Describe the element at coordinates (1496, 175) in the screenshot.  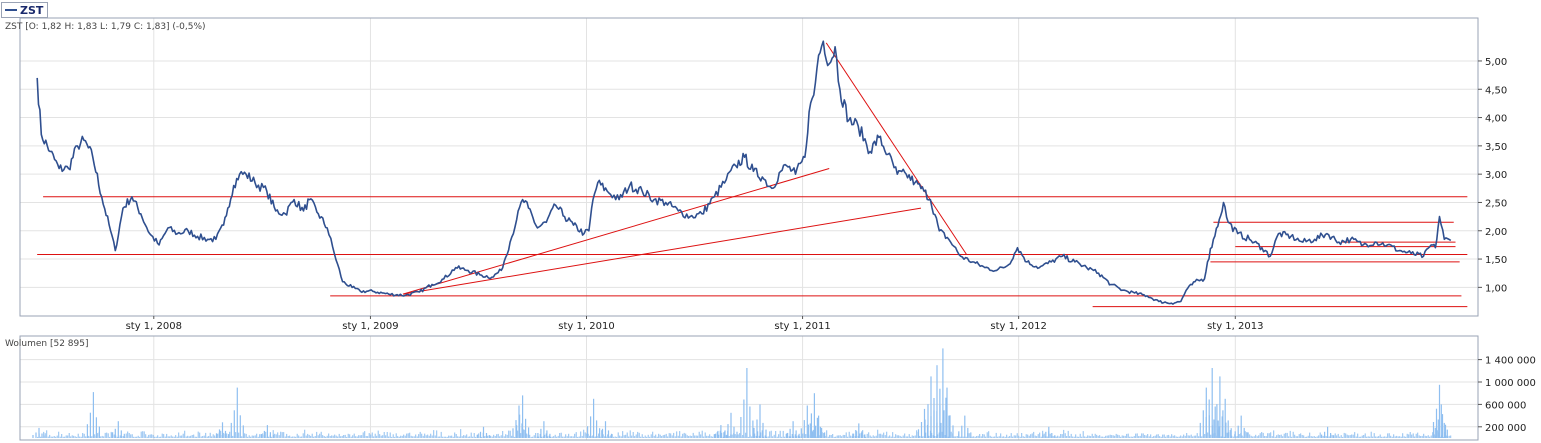
I see `price-y-tick-label: 3,00` at that location.